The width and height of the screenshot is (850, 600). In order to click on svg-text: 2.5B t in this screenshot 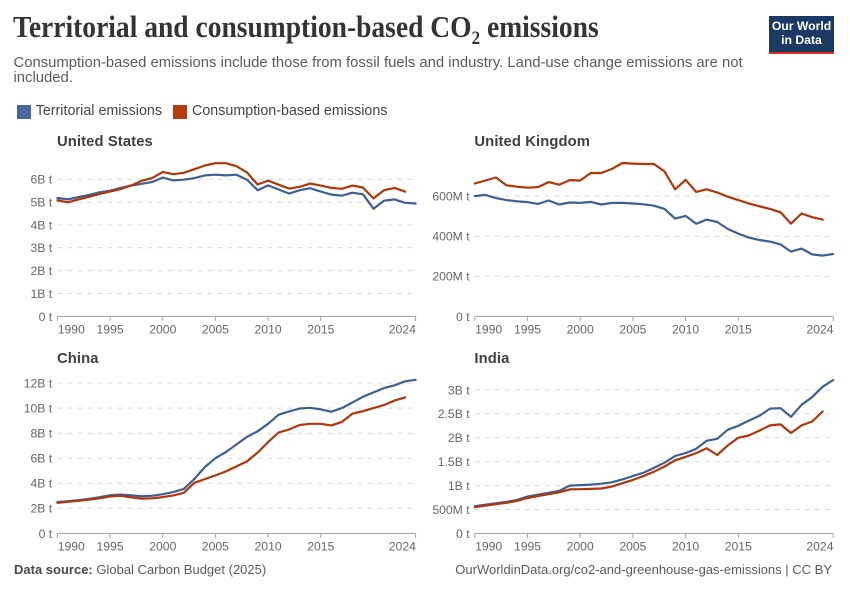, I will do `click(454, 414)`.